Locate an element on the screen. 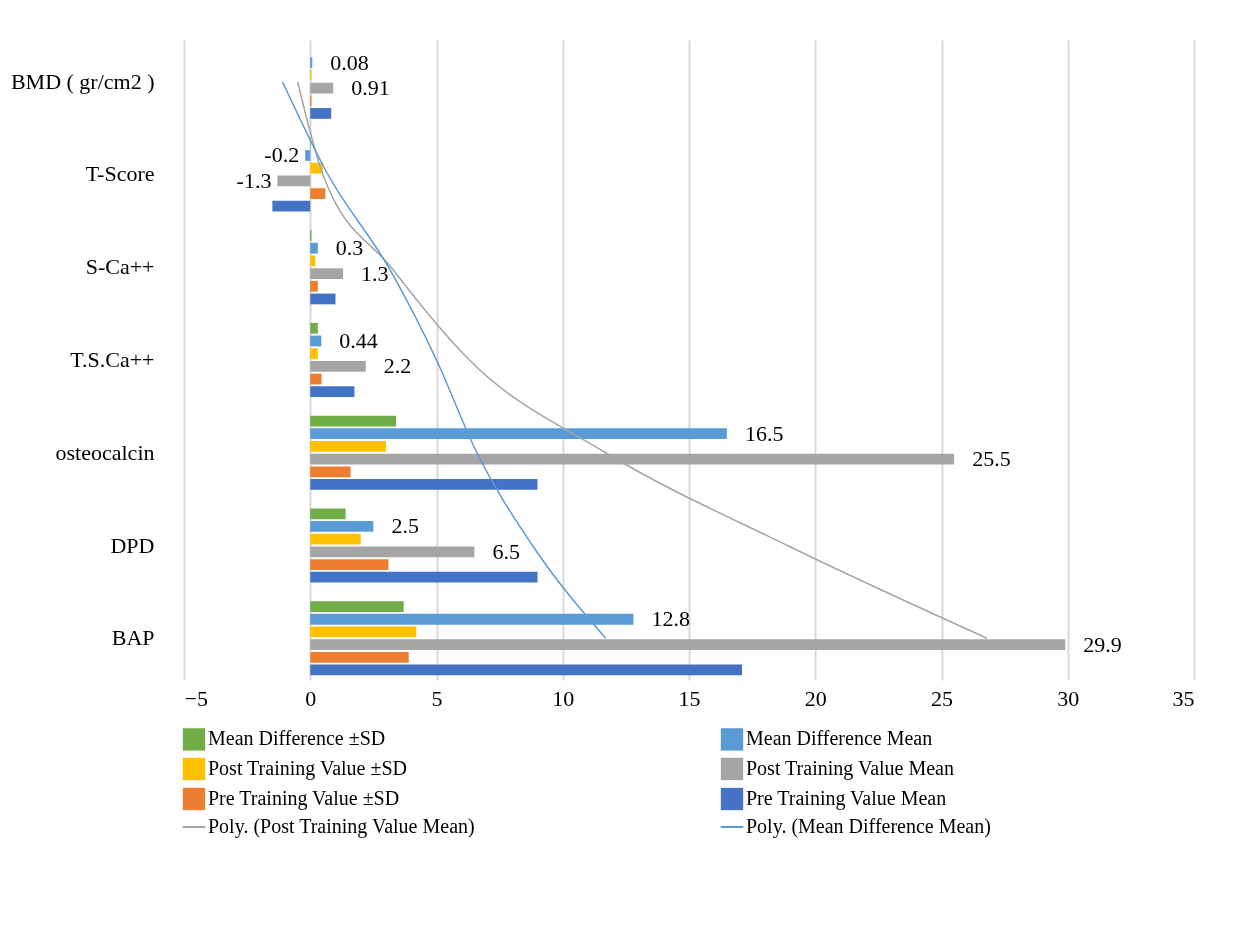  y-tick-label: T.S.Ca++ is located at coordinates (112, 359).